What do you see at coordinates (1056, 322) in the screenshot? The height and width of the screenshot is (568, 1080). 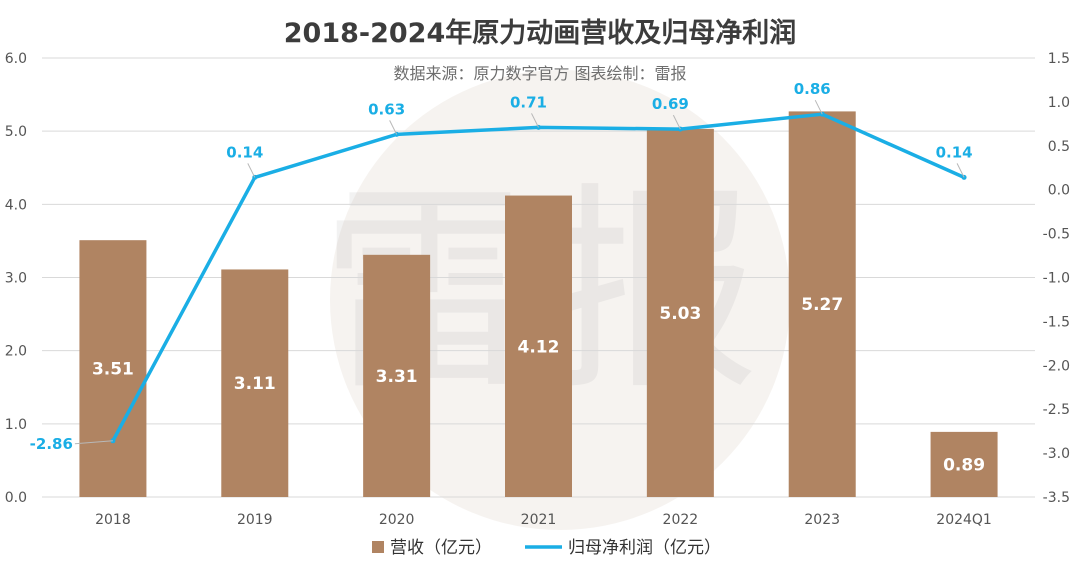 I see `right-axis-tick-label: -1.5` at bounding box center [1056, 322].